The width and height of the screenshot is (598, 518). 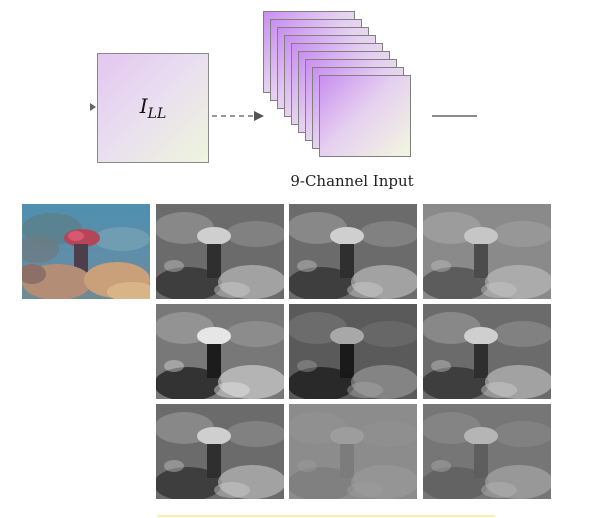 I want to click on stack-caption: 9-Channel Input, so click(x=352, y=181).